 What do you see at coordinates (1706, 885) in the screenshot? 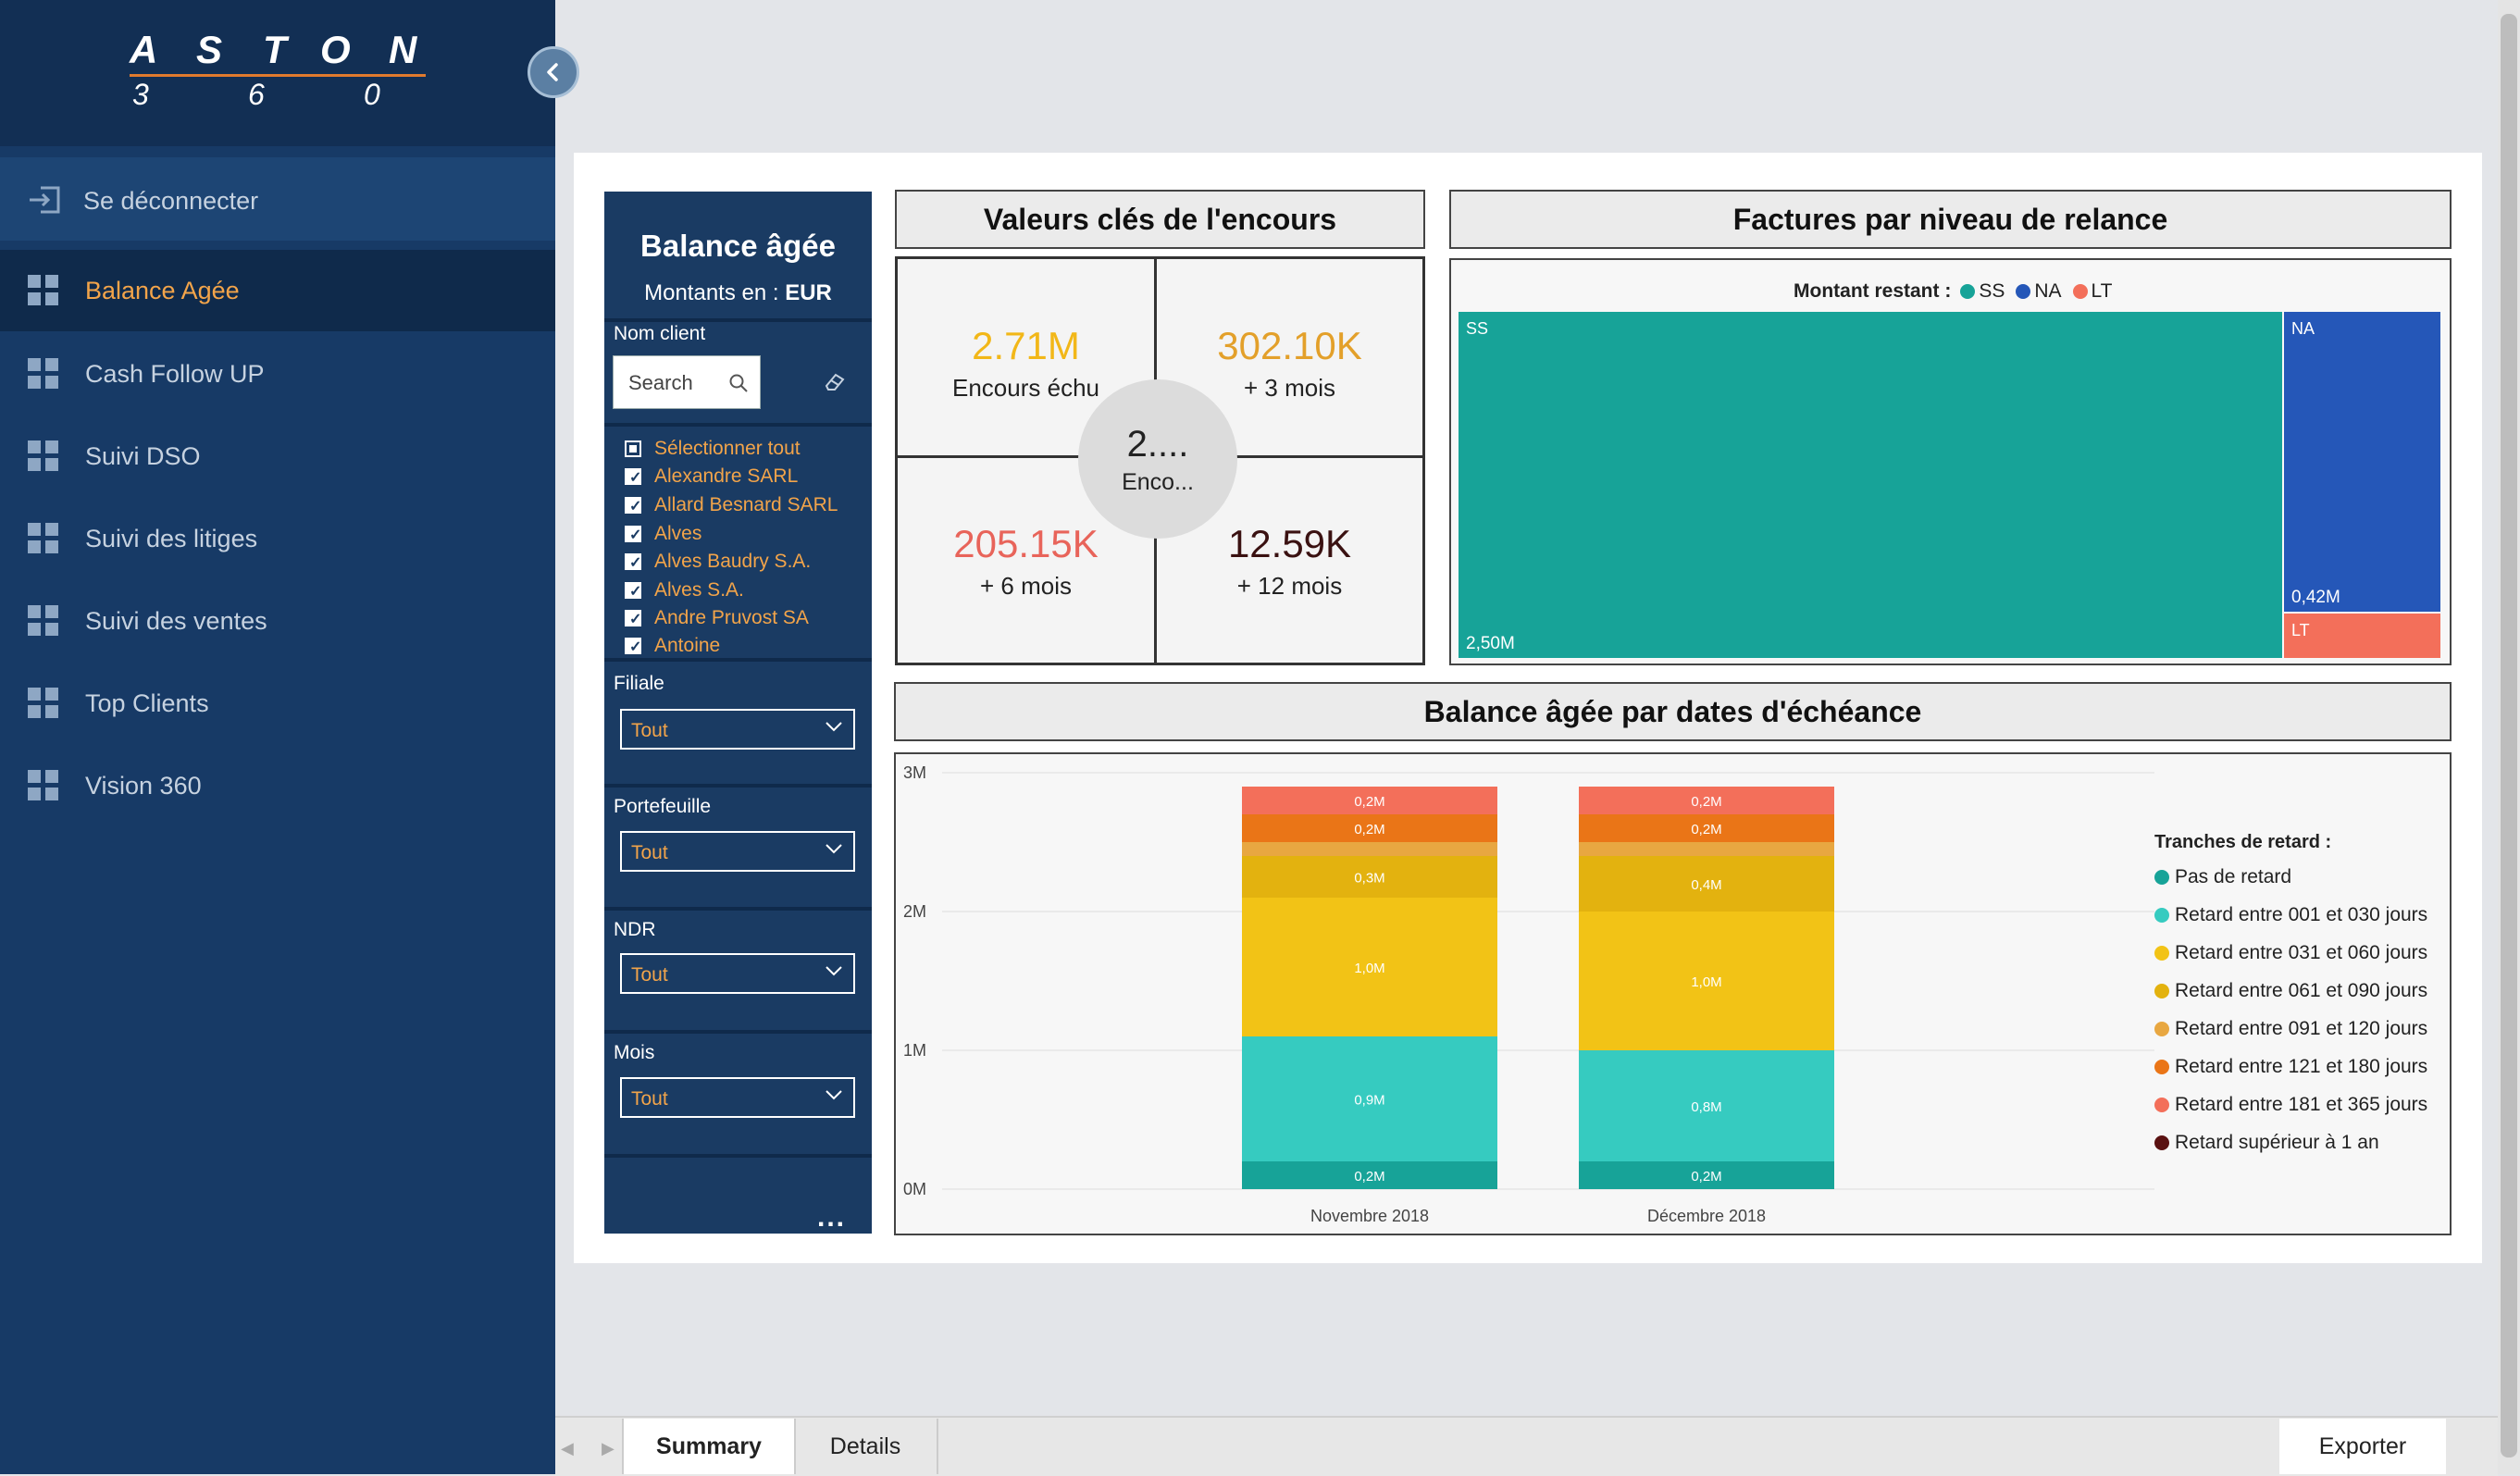
I see `bar-data-label: 0,4M` at bounding box center [1706, 885].